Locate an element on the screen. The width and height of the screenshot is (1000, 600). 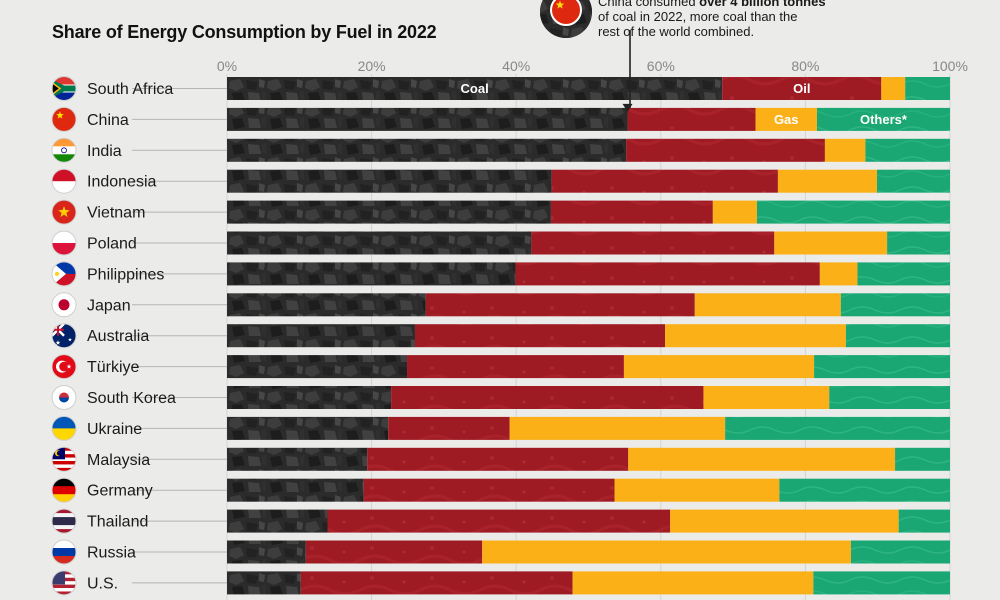
annotation-arrowhead is located at coordinates (627, 107).